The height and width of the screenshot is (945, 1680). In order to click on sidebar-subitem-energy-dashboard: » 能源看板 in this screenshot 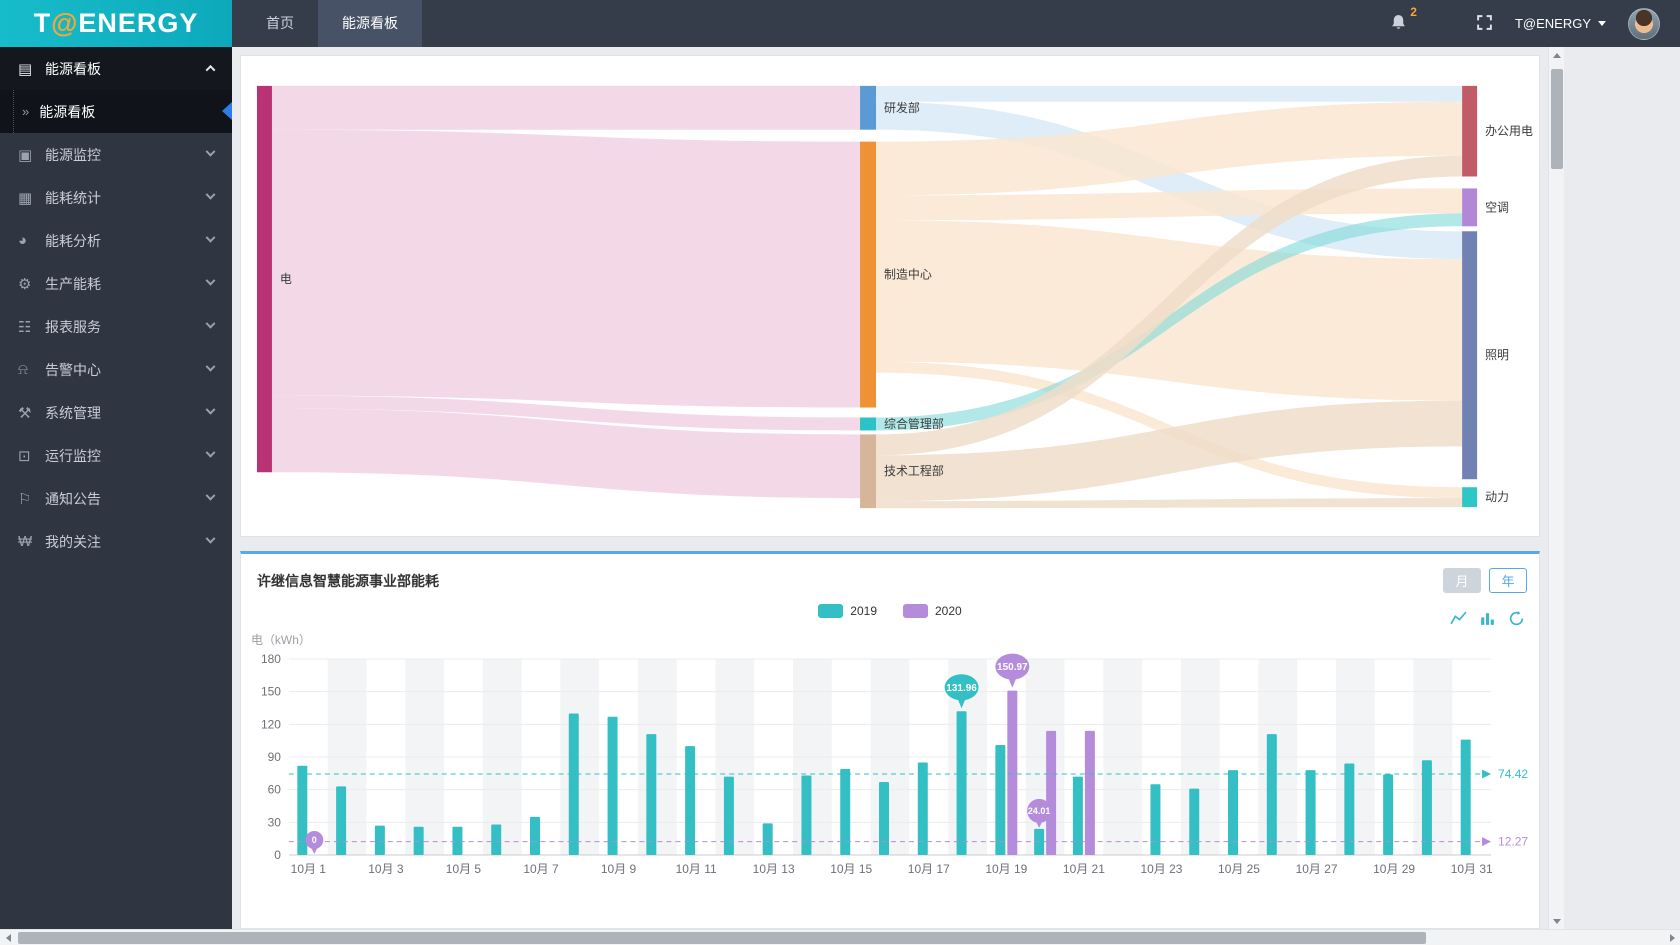, I will do `click(116, 111)`.